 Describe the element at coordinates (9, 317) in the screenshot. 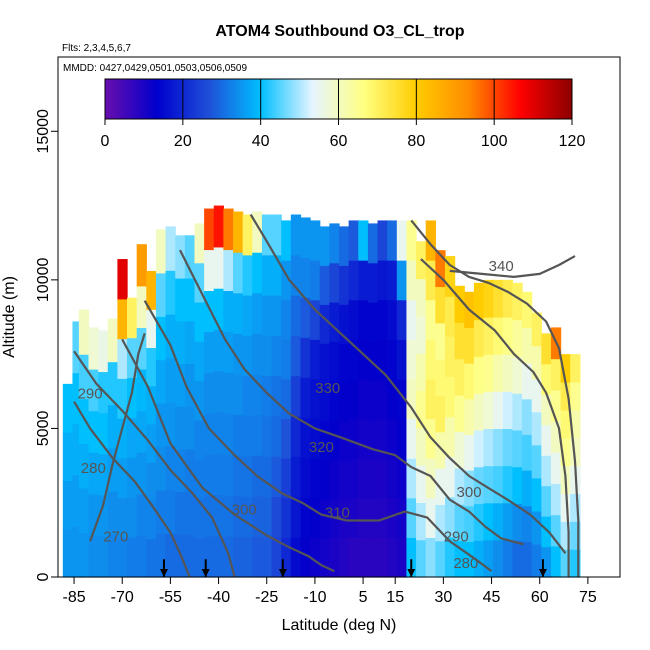

I see `y-axis-label: Altitude (m)` at that location.